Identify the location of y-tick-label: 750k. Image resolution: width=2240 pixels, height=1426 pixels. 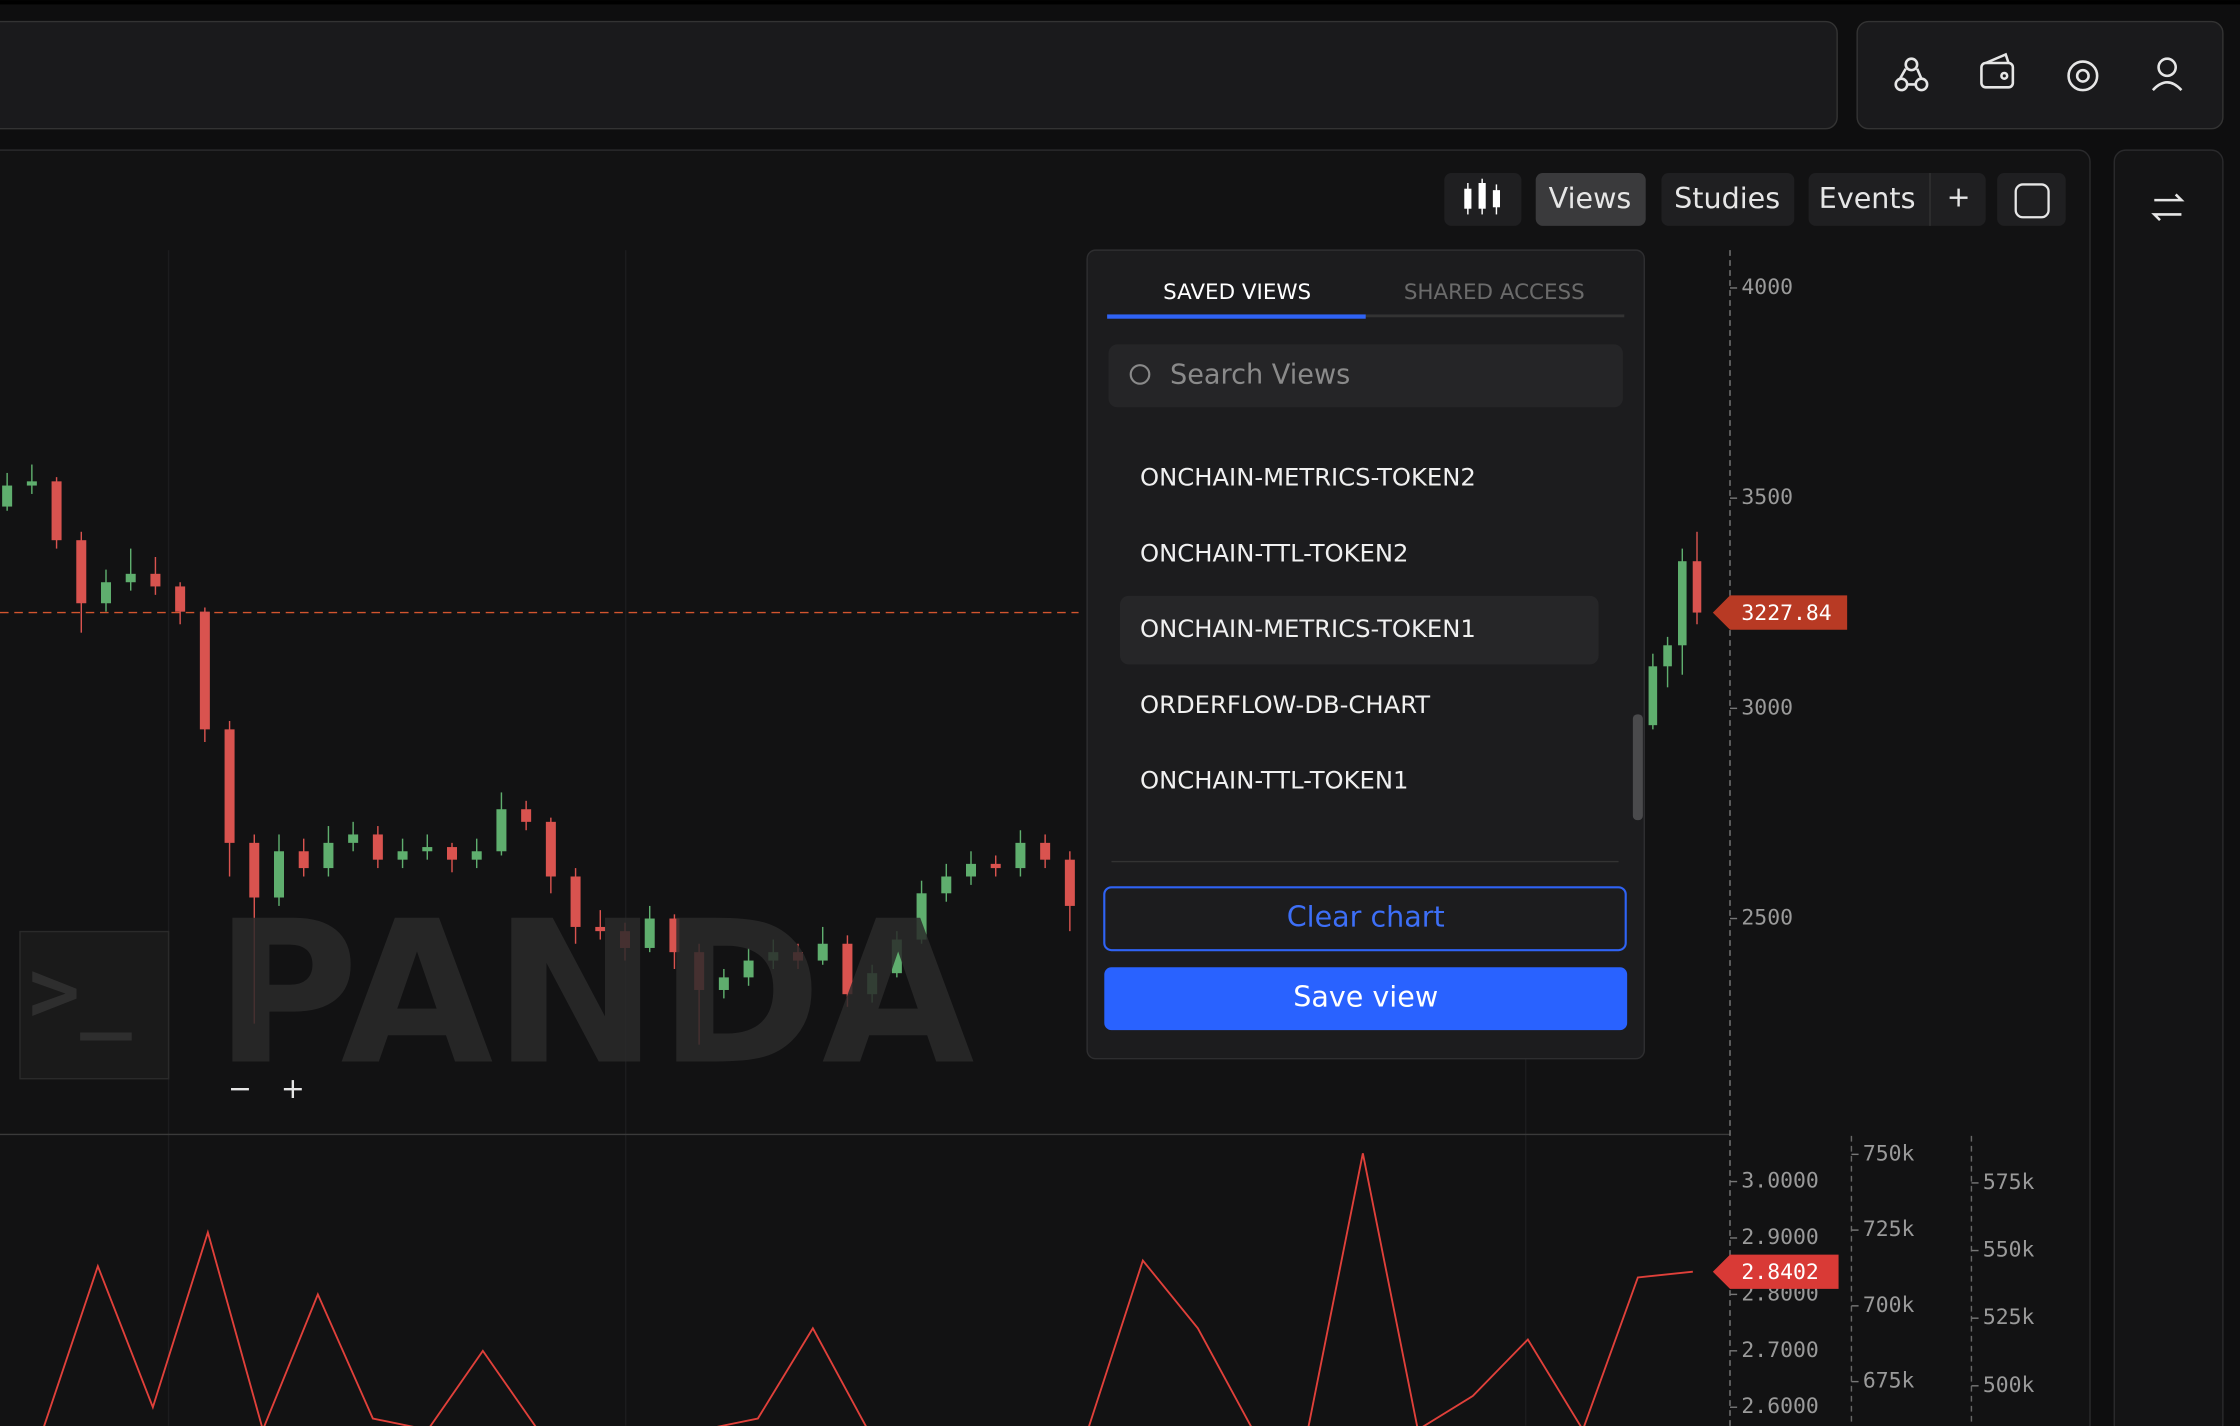
(1889, 1153).